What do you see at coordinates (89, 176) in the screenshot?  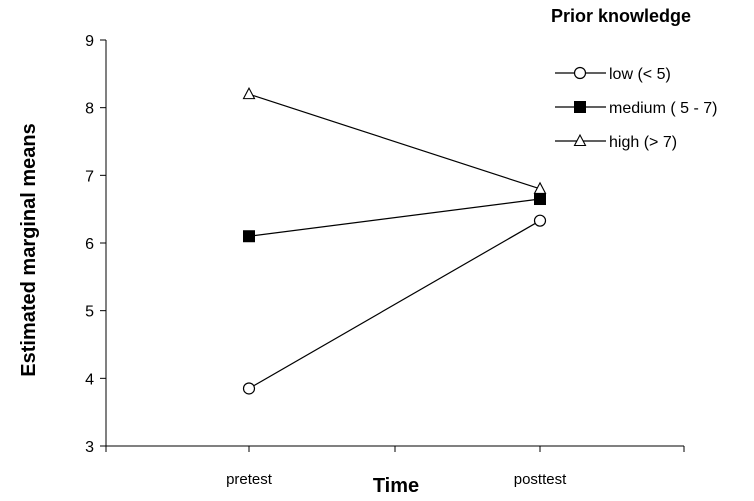 I see `y-tick-label: 7` at bounding box center [89, 176].